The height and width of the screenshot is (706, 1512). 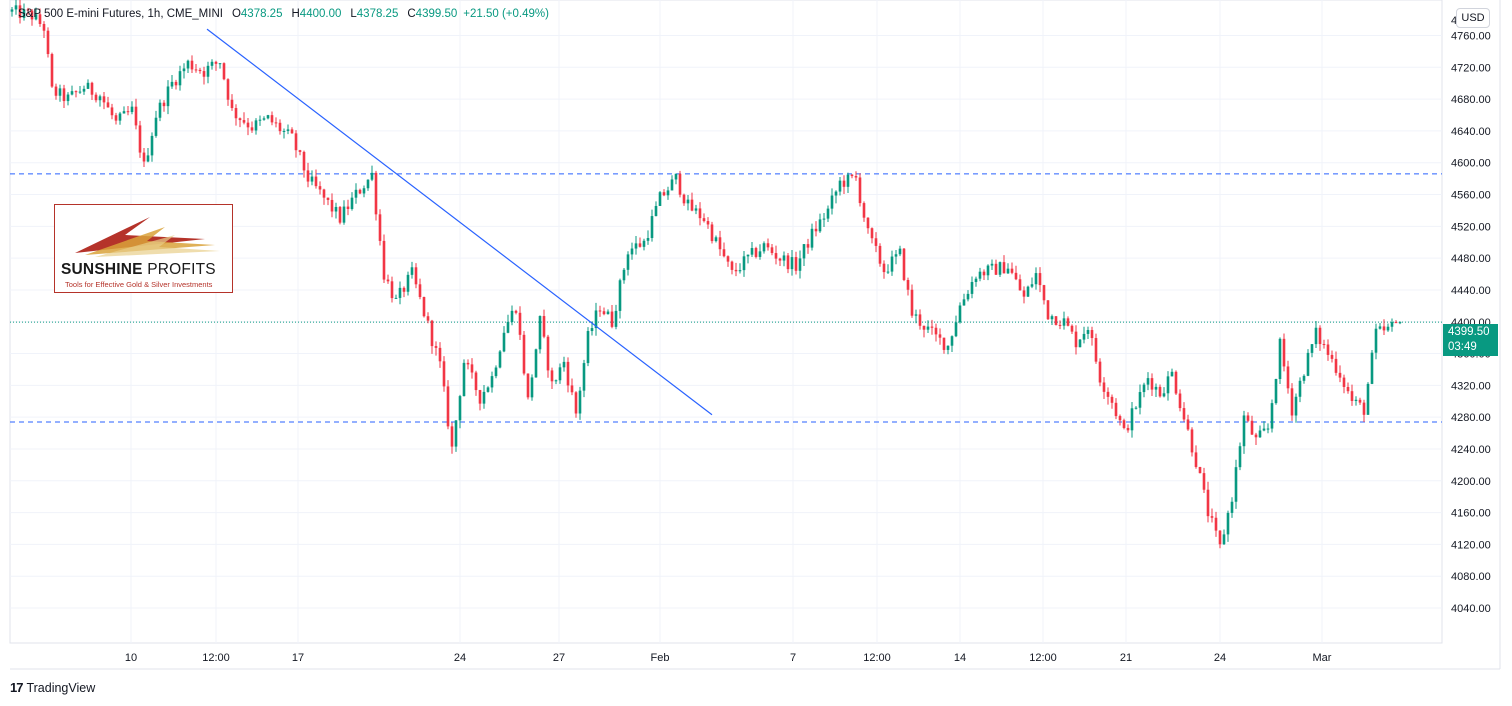 What do you see at coordinates (52, 687) in the screenshot?
I see `footer-branding: 17 TradingView` at bounding box center [52, 687].